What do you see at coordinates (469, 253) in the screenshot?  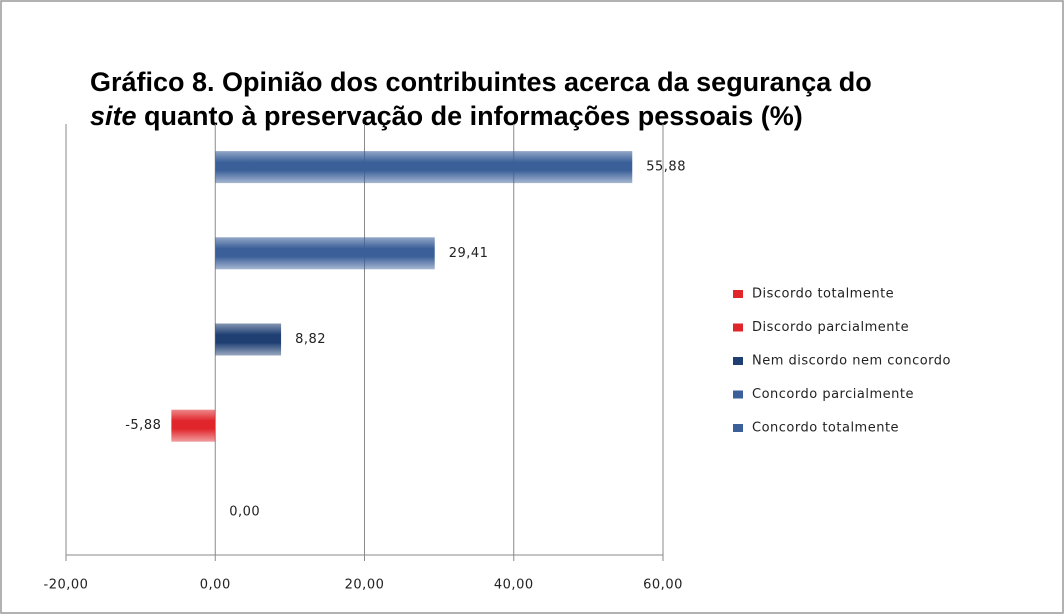 I see `data-label: 29,41` at bounding box center [469, 253].